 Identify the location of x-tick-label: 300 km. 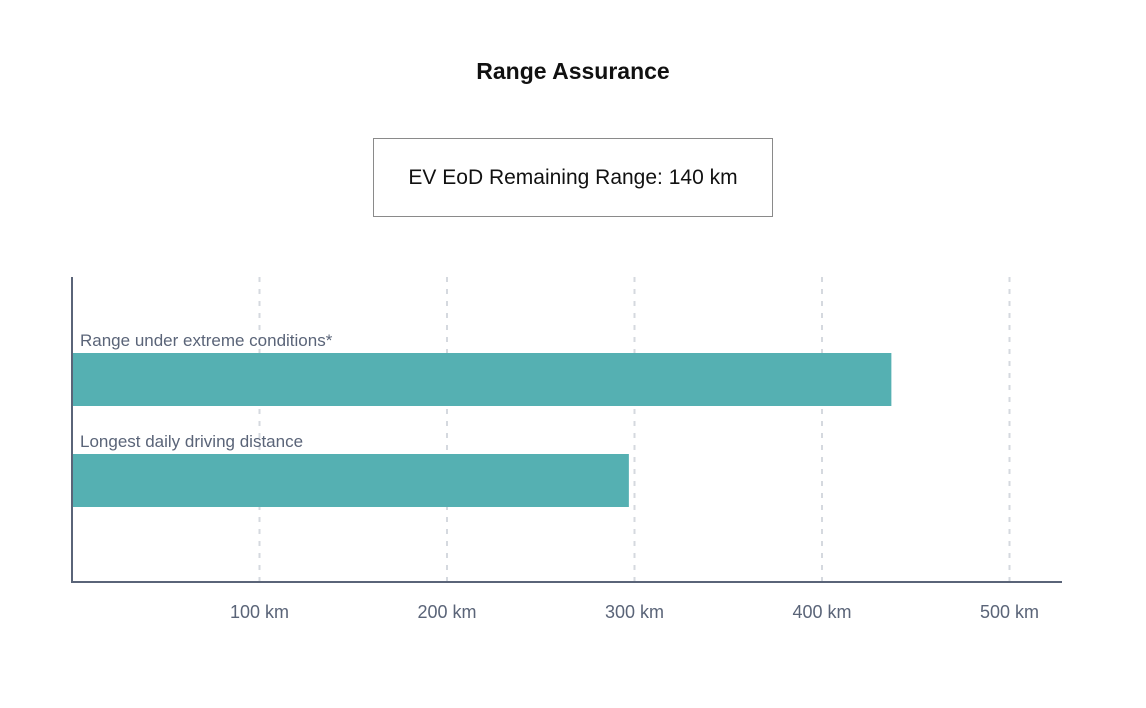
(634, 612).